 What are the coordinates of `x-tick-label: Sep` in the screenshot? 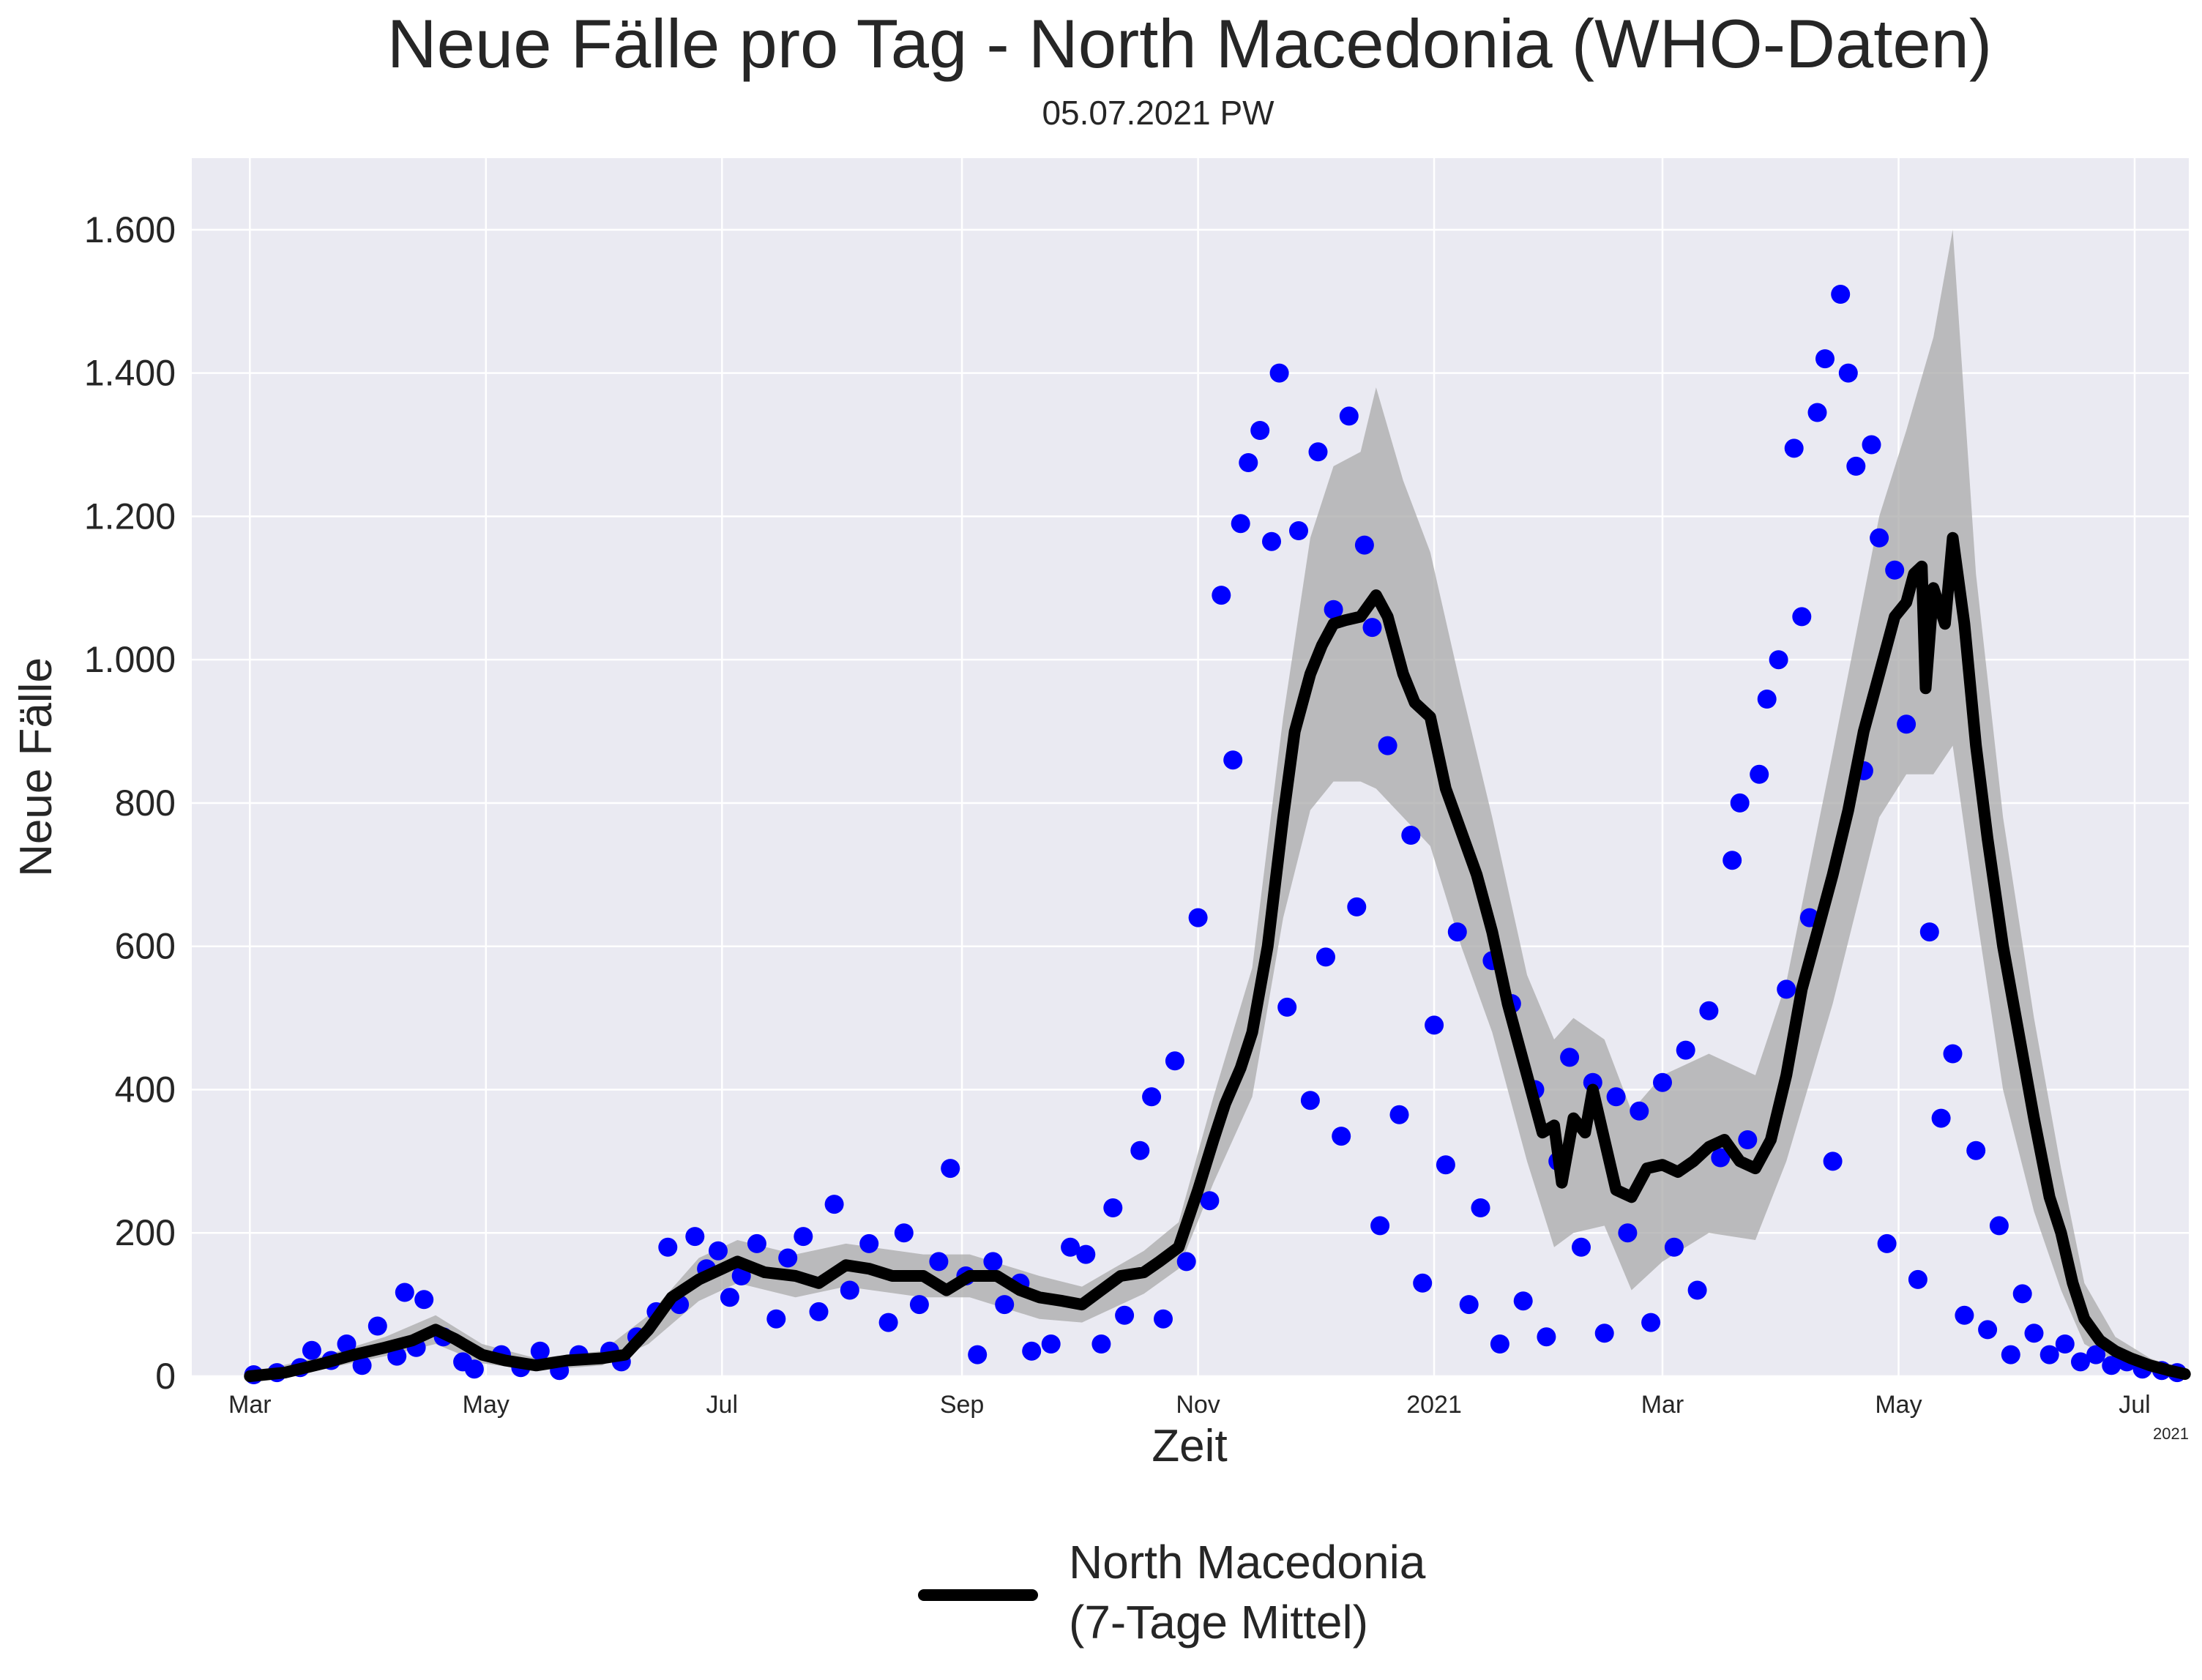 It's located at (962, 1405).